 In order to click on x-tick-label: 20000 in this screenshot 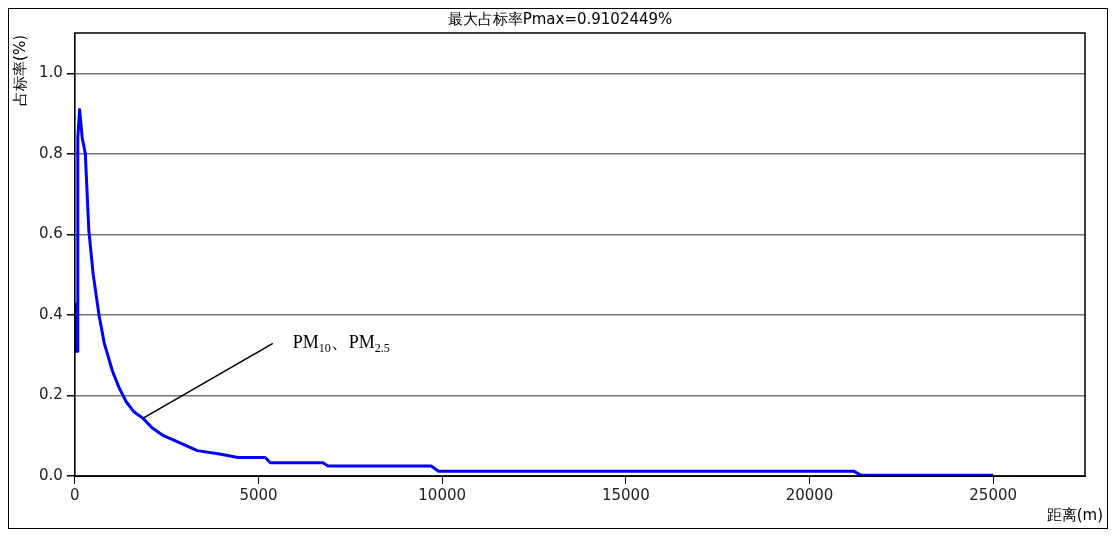, I will do `click(809, 494)`.